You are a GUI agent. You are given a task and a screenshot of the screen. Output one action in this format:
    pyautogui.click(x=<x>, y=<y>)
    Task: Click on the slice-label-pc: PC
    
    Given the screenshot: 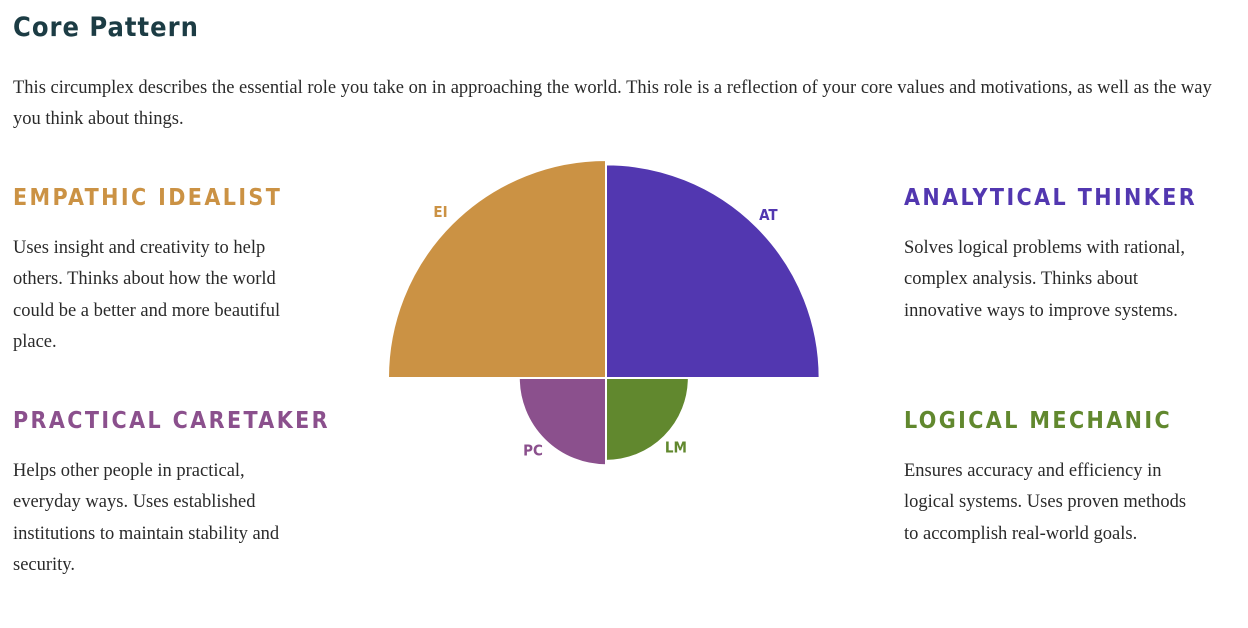 What is the action you would take?
    pyautogui.click(x=533, y=451)
    